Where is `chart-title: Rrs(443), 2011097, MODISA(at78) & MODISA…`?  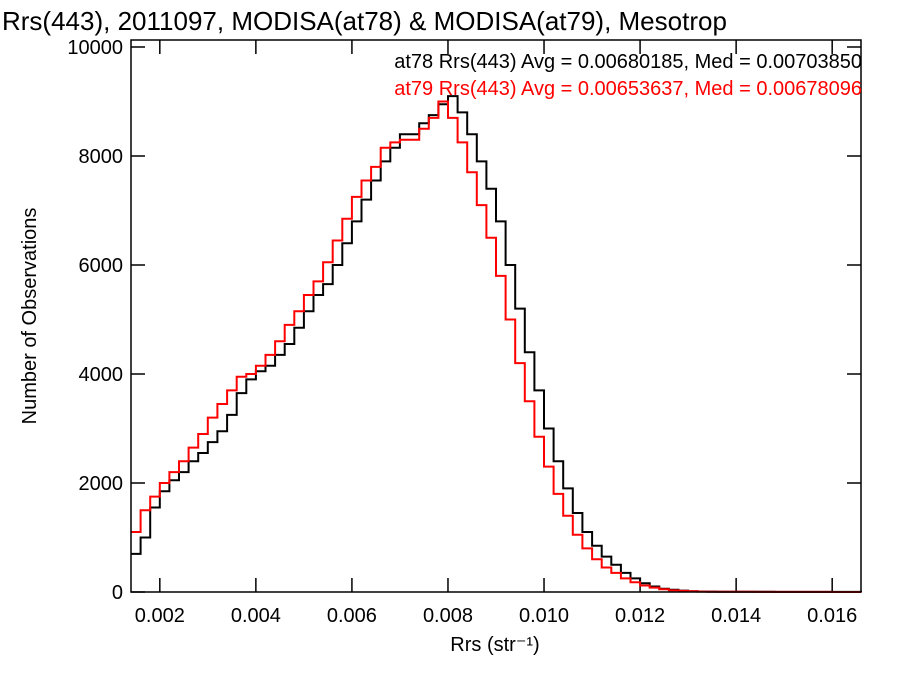 chart-title: Rrs(443), 2011097, MODISA(at78) & MODISA… is located at coordinates (364, 21).